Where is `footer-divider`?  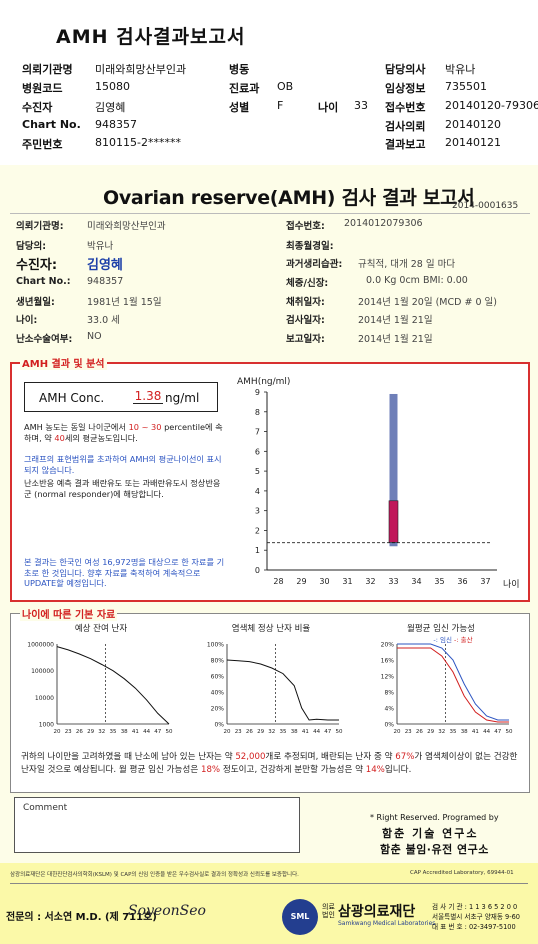
footer-divider is located at coordinates (269, 883).